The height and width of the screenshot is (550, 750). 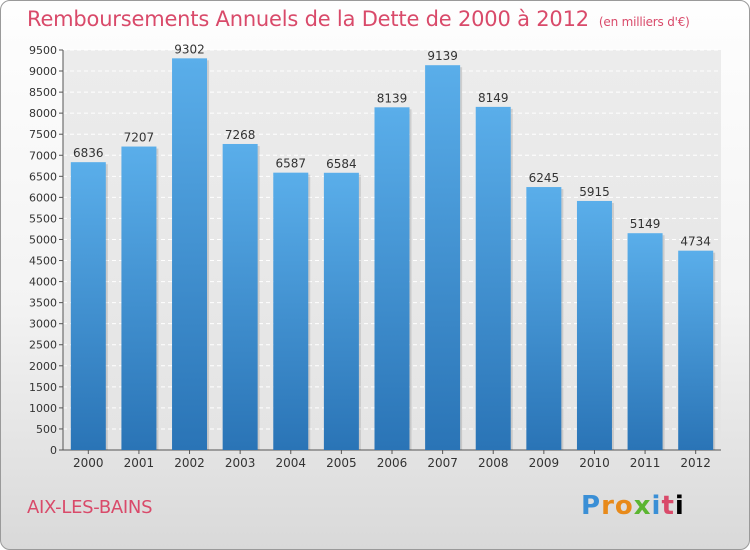 What do you see at coordinates (43, 366) in the screenshot?
I see `y-tick-label: 2000` at bounding box center [43, 366].